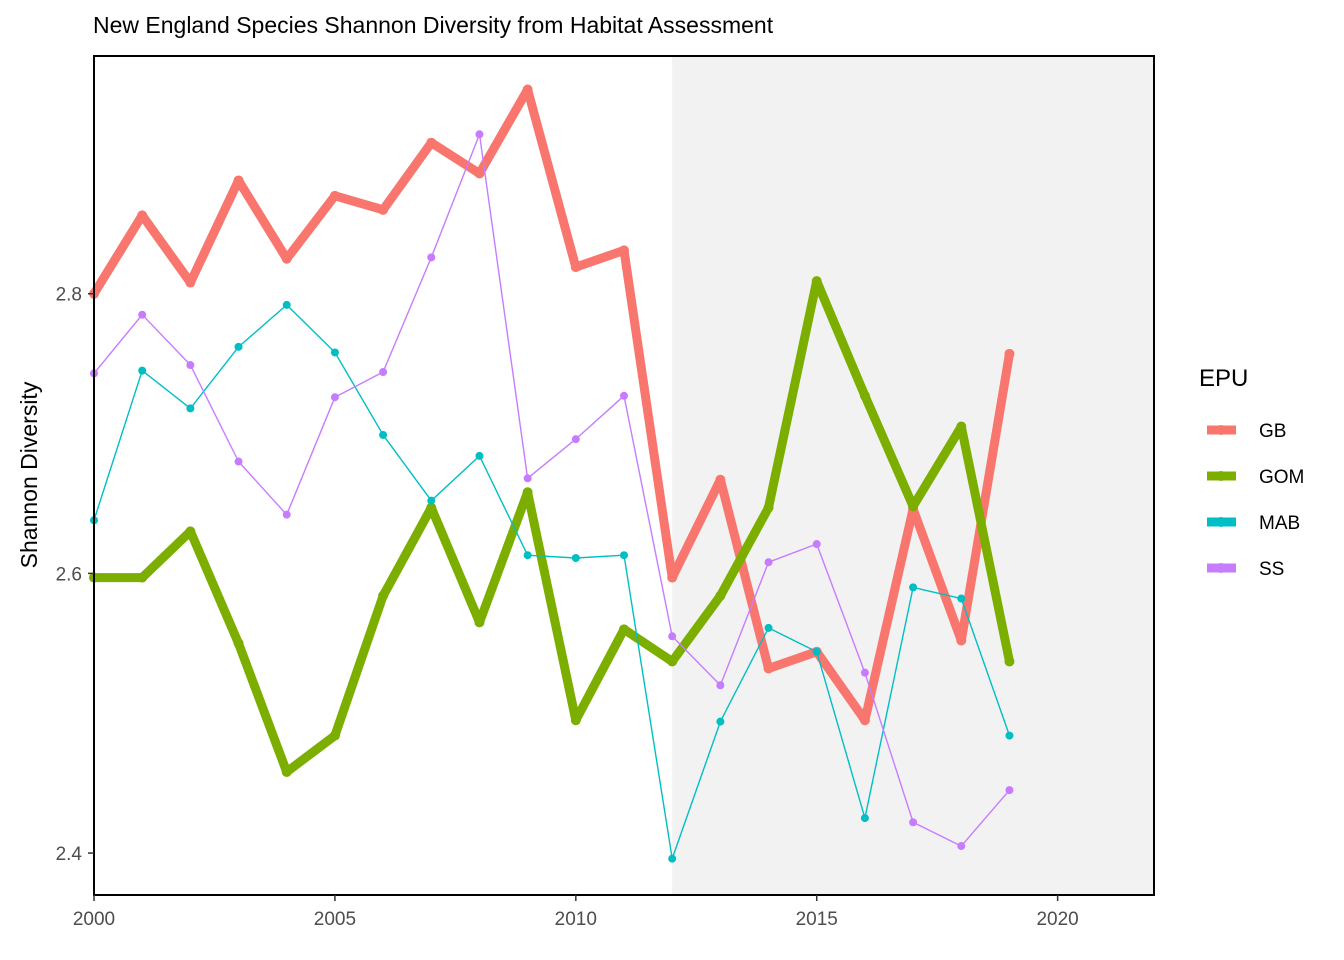 Image resolution: width=1344 pixels, height=960 pixels. I want to click on data-point-gb-2009, so click(527, 89).